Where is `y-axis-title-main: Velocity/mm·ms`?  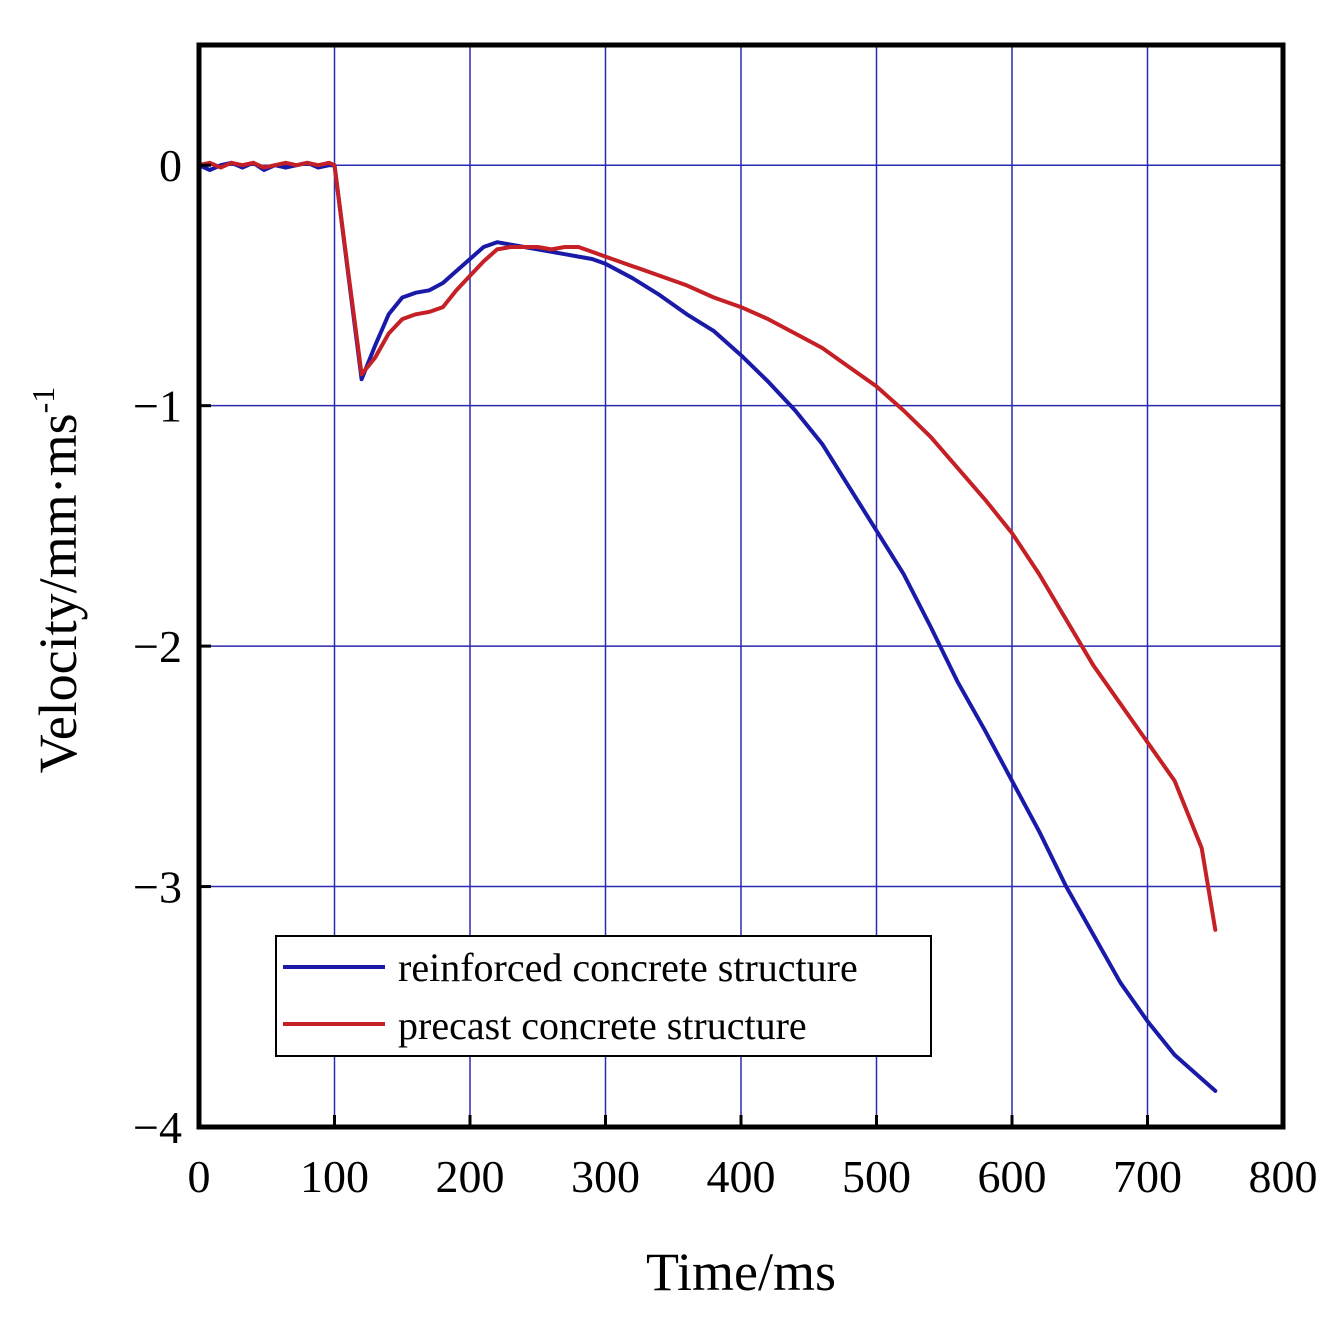 y-axis-title-main: Velocity/mm·ms is located at coordinates (58, 593).